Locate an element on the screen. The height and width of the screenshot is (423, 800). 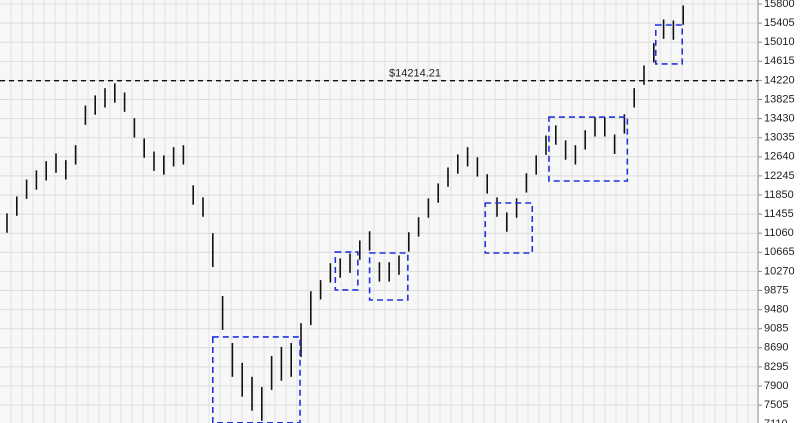
y-tick-label: 15405 is located at coordinates (779, 23).